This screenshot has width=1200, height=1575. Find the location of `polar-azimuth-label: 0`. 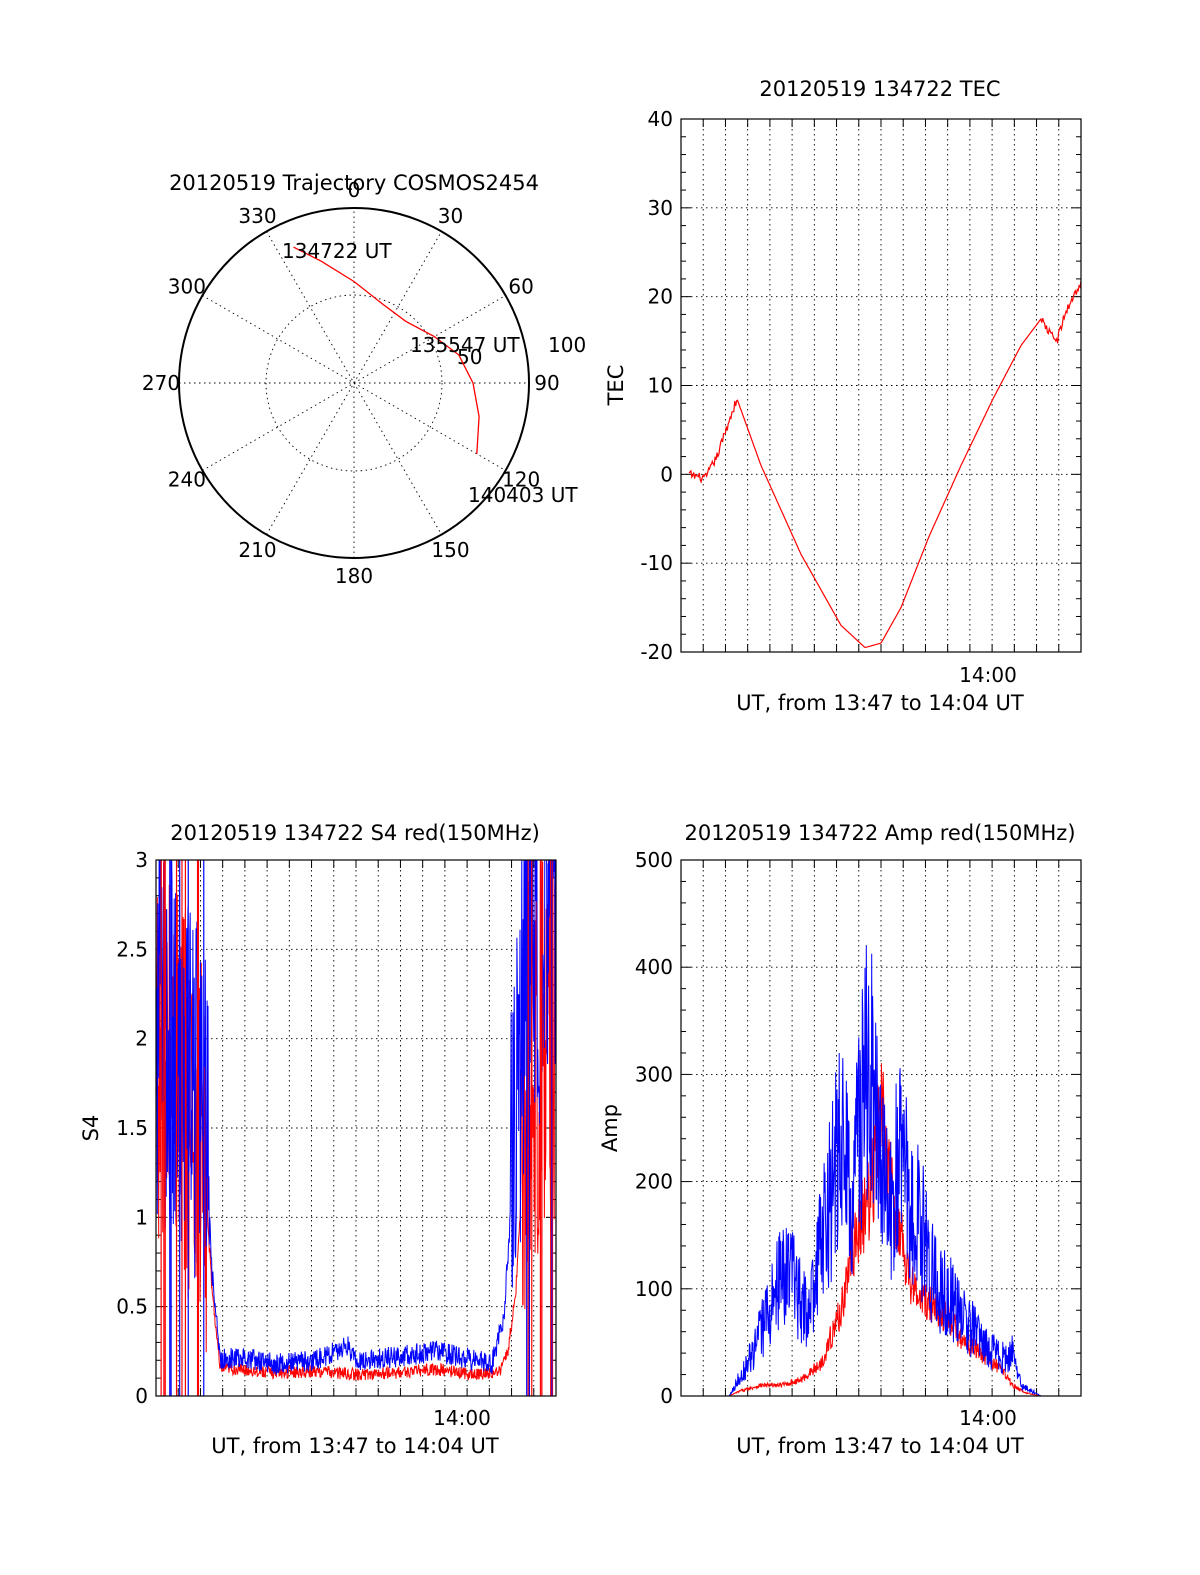

polar-azimuth-label: 0 is located at coordinates (354, 190).